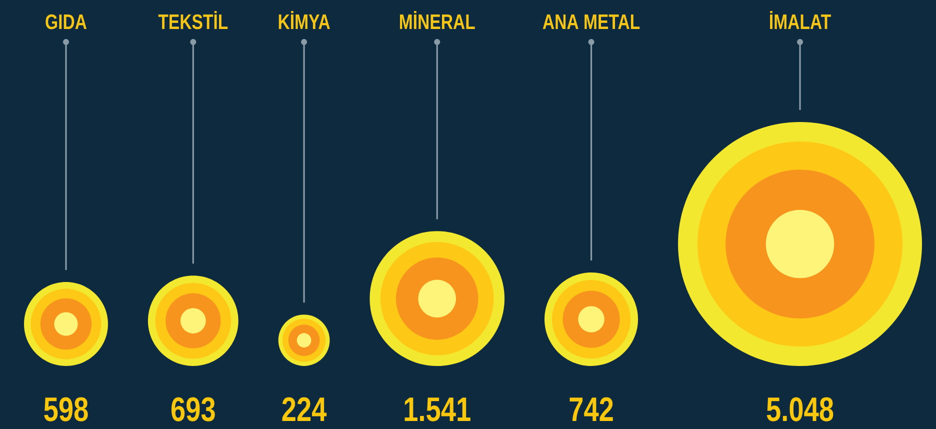 This screenshot has width=936, height=429. Describe the element at coordinates (591, 21) in the screenshot. I see `category-label: ANA METAL` at that location.